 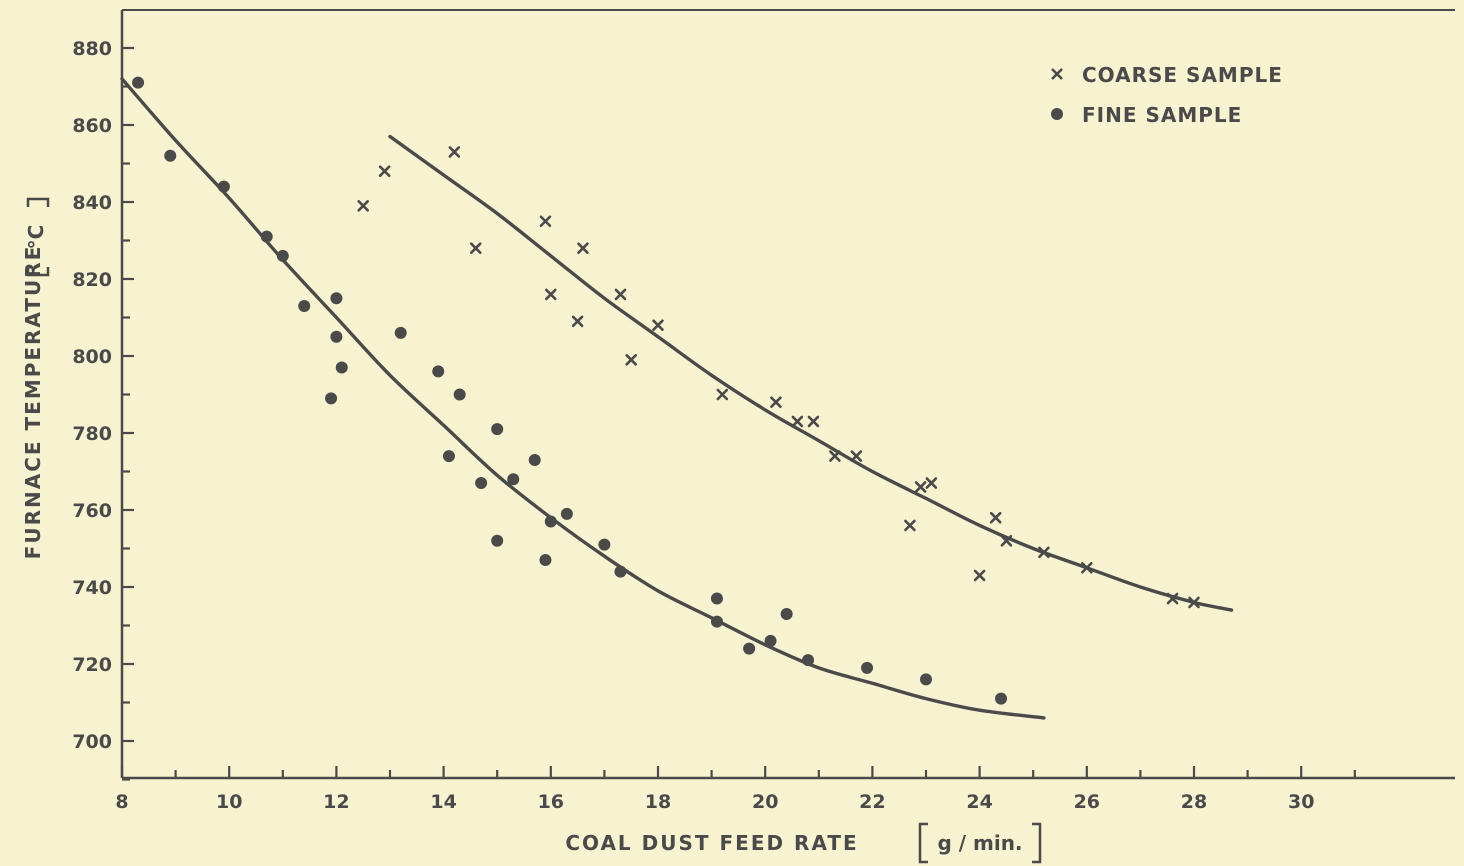 What do you see at coordinates (229, 802) in the screenshot?
I see `x-tick-label: 10` at bounding box center [229, 802].